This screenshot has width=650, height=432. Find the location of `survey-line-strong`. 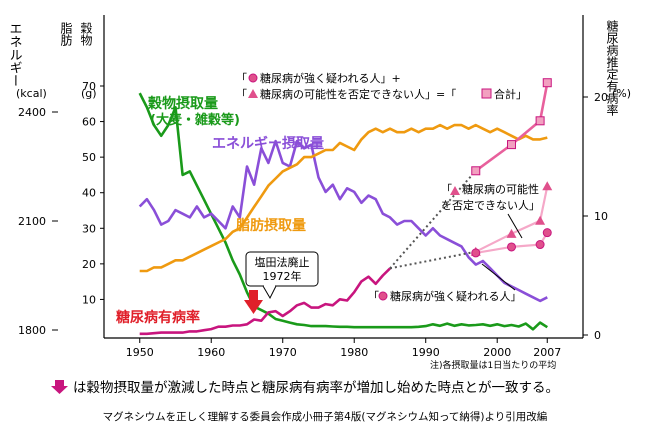

survey-line-strong is located at coordinates (512, 243).